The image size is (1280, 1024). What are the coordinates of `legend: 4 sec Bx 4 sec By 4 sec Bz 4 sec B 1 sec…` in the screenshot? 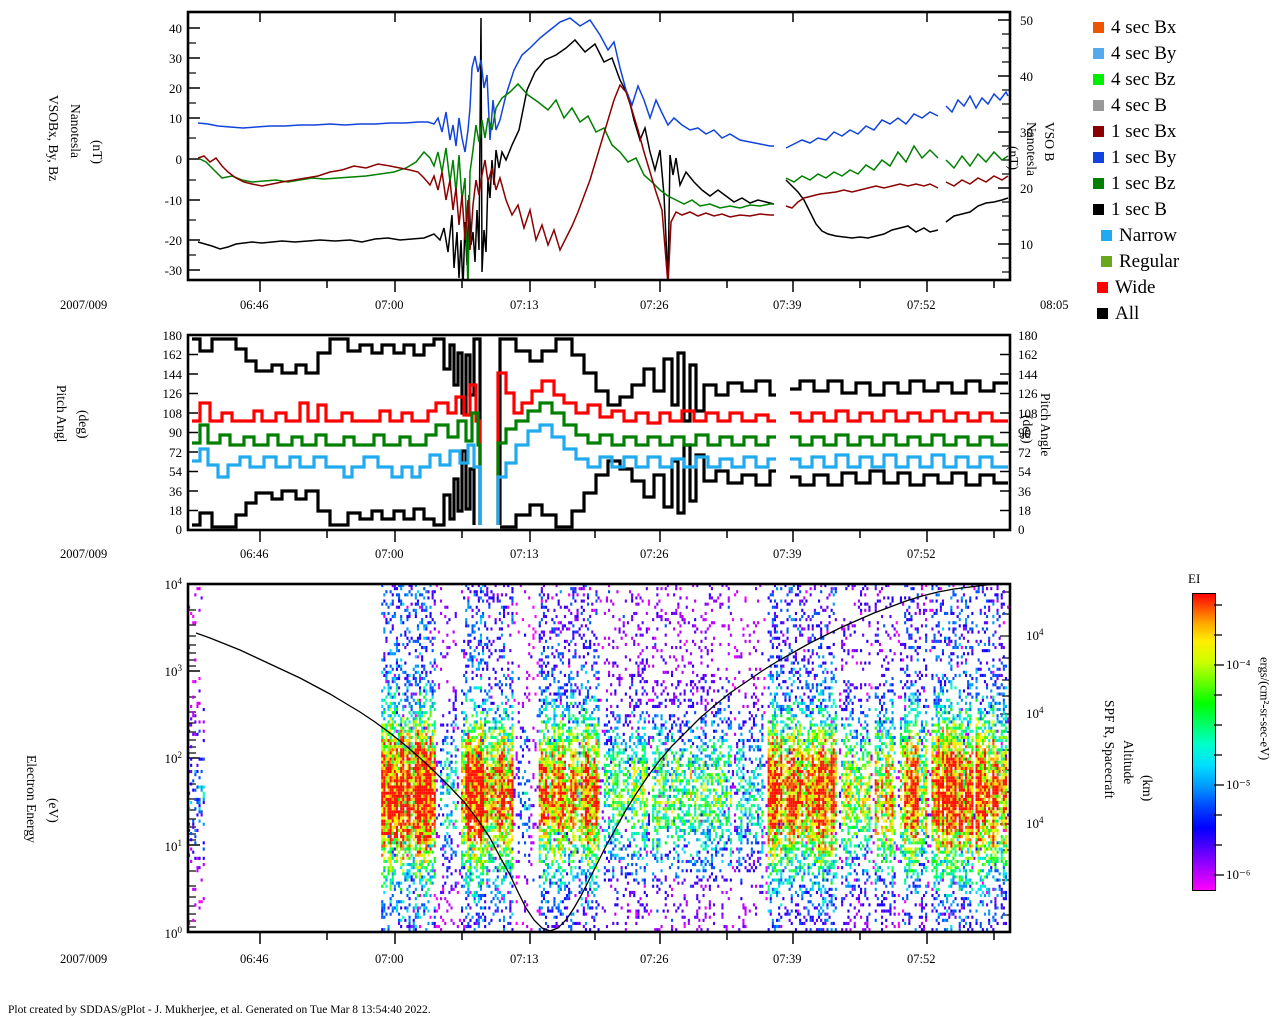 It's located at (1185, 170).